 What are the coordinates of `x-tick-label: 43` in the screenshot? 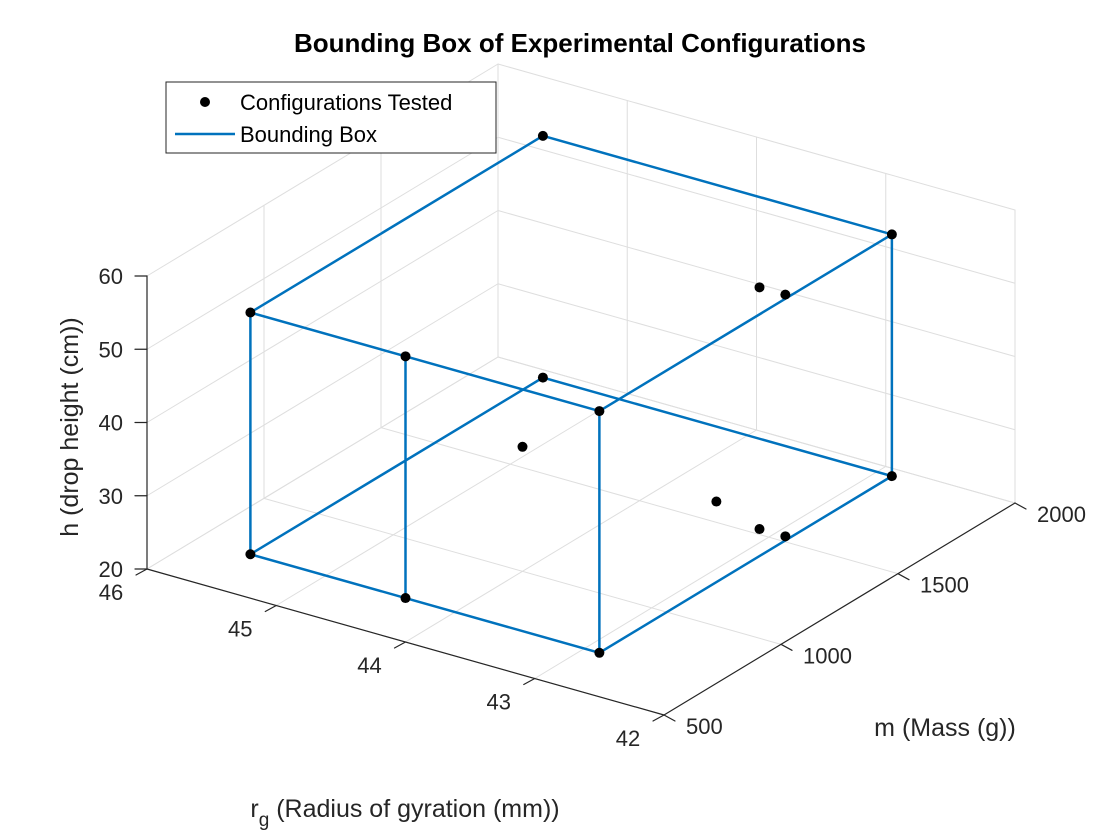 It's located at (499, 702).